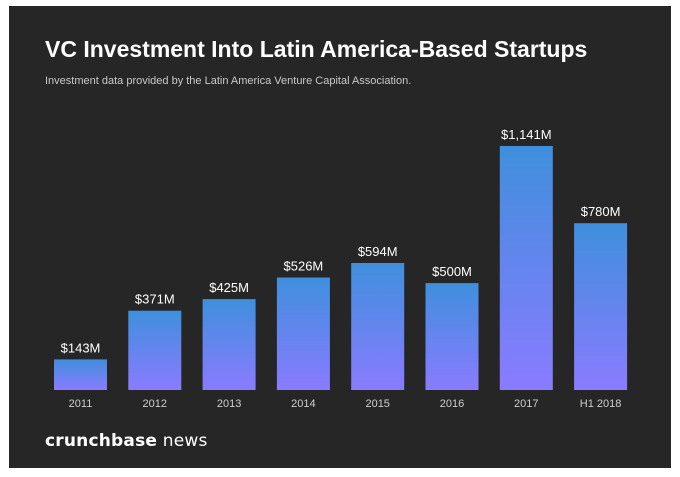  I want to click on bar-2012, so click(155, 350).